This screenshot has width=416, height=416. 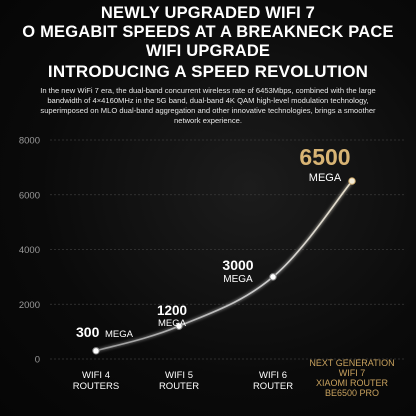 What do you see at coordinates (208, 32) in the screenshot?
I see `headline-line-2: O MEGABIT SPEEDS AT A BREAKNECK PACE` at bounding box center [208, 32].